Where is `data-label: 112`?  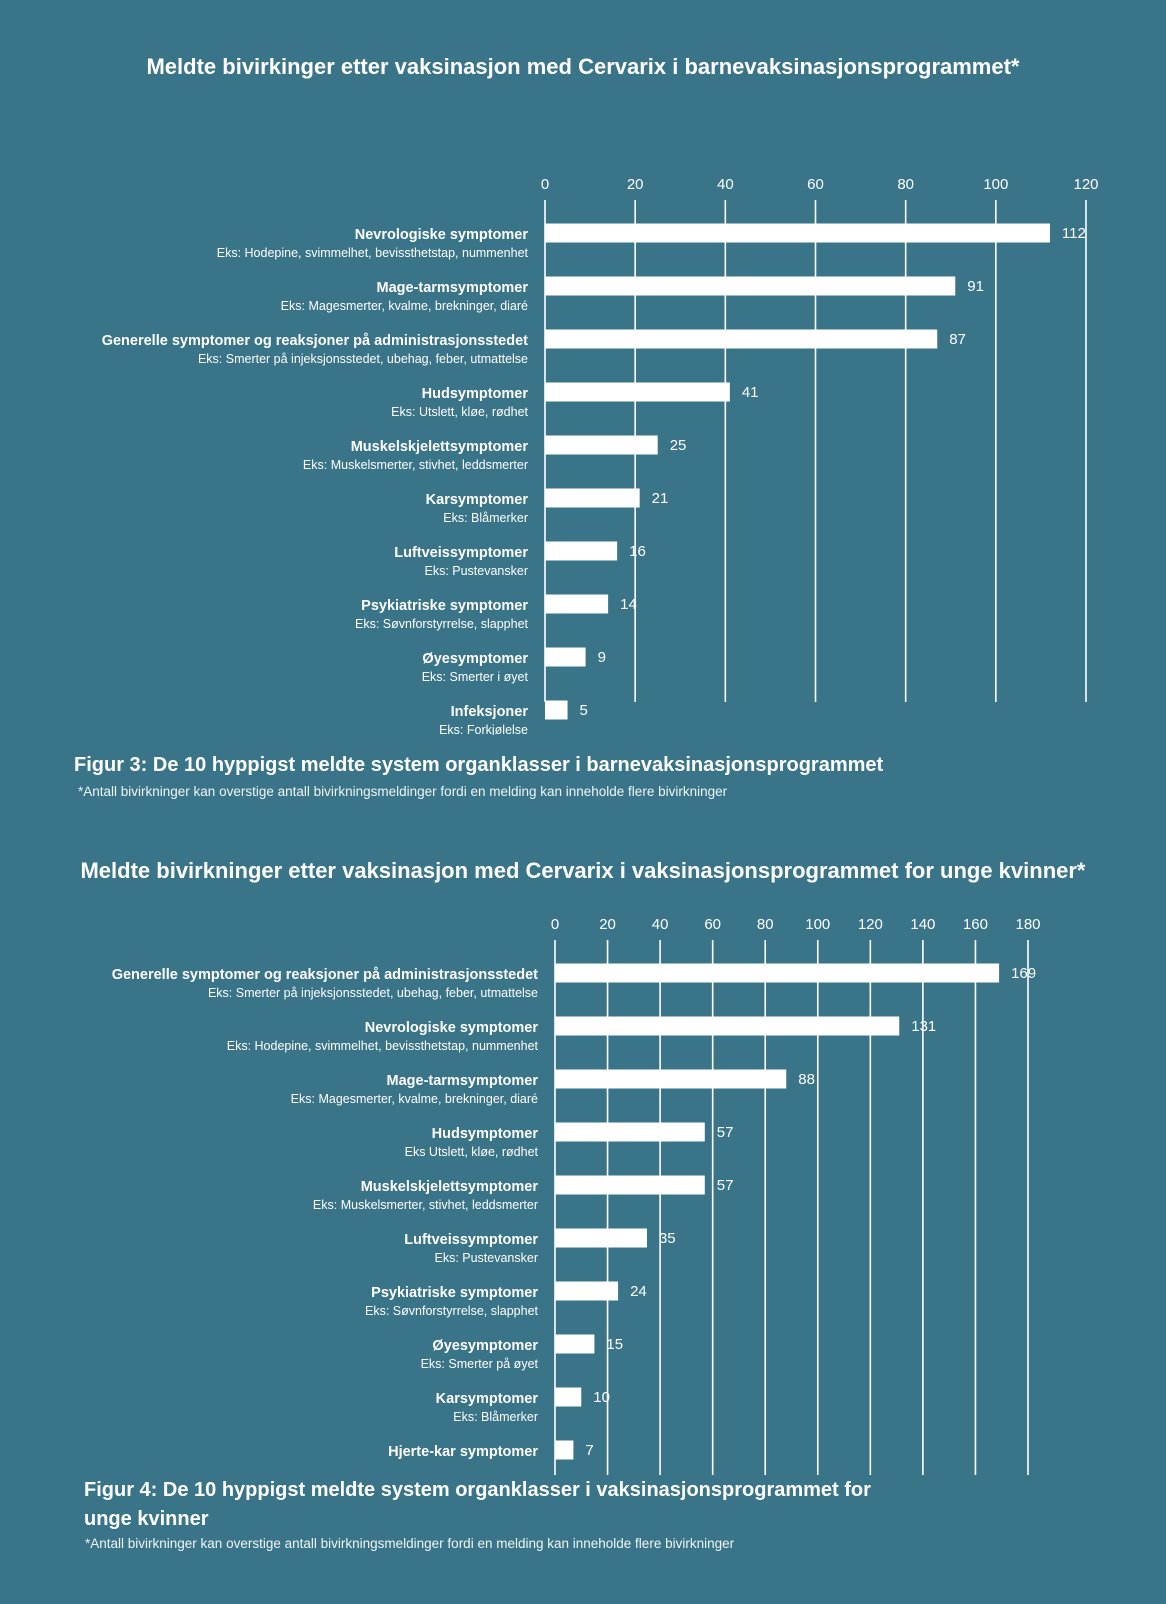
data-label: 112 is located at coordinates (1074, 233).